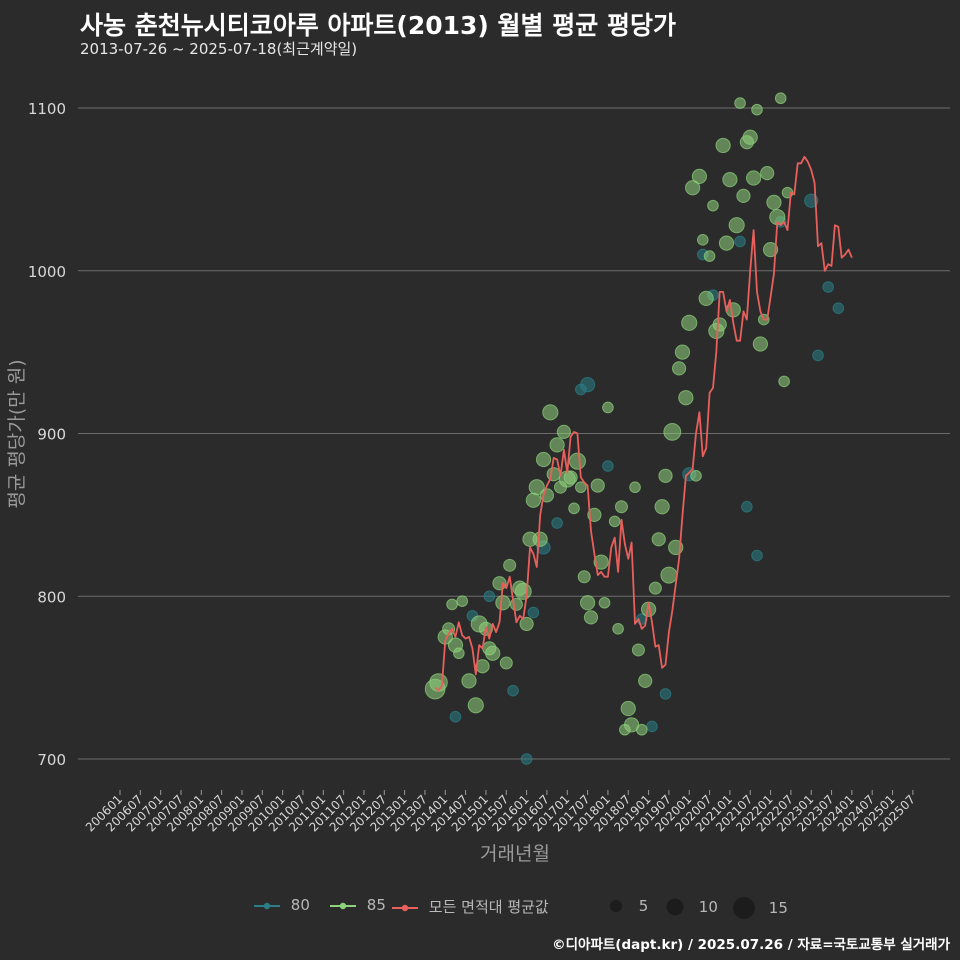 This screenshot has width=960, height=960. What do you see at coordinates (47, 109) in the screenshot?
I see `y-tick-label: 1100` at bounding box center [47, 109].